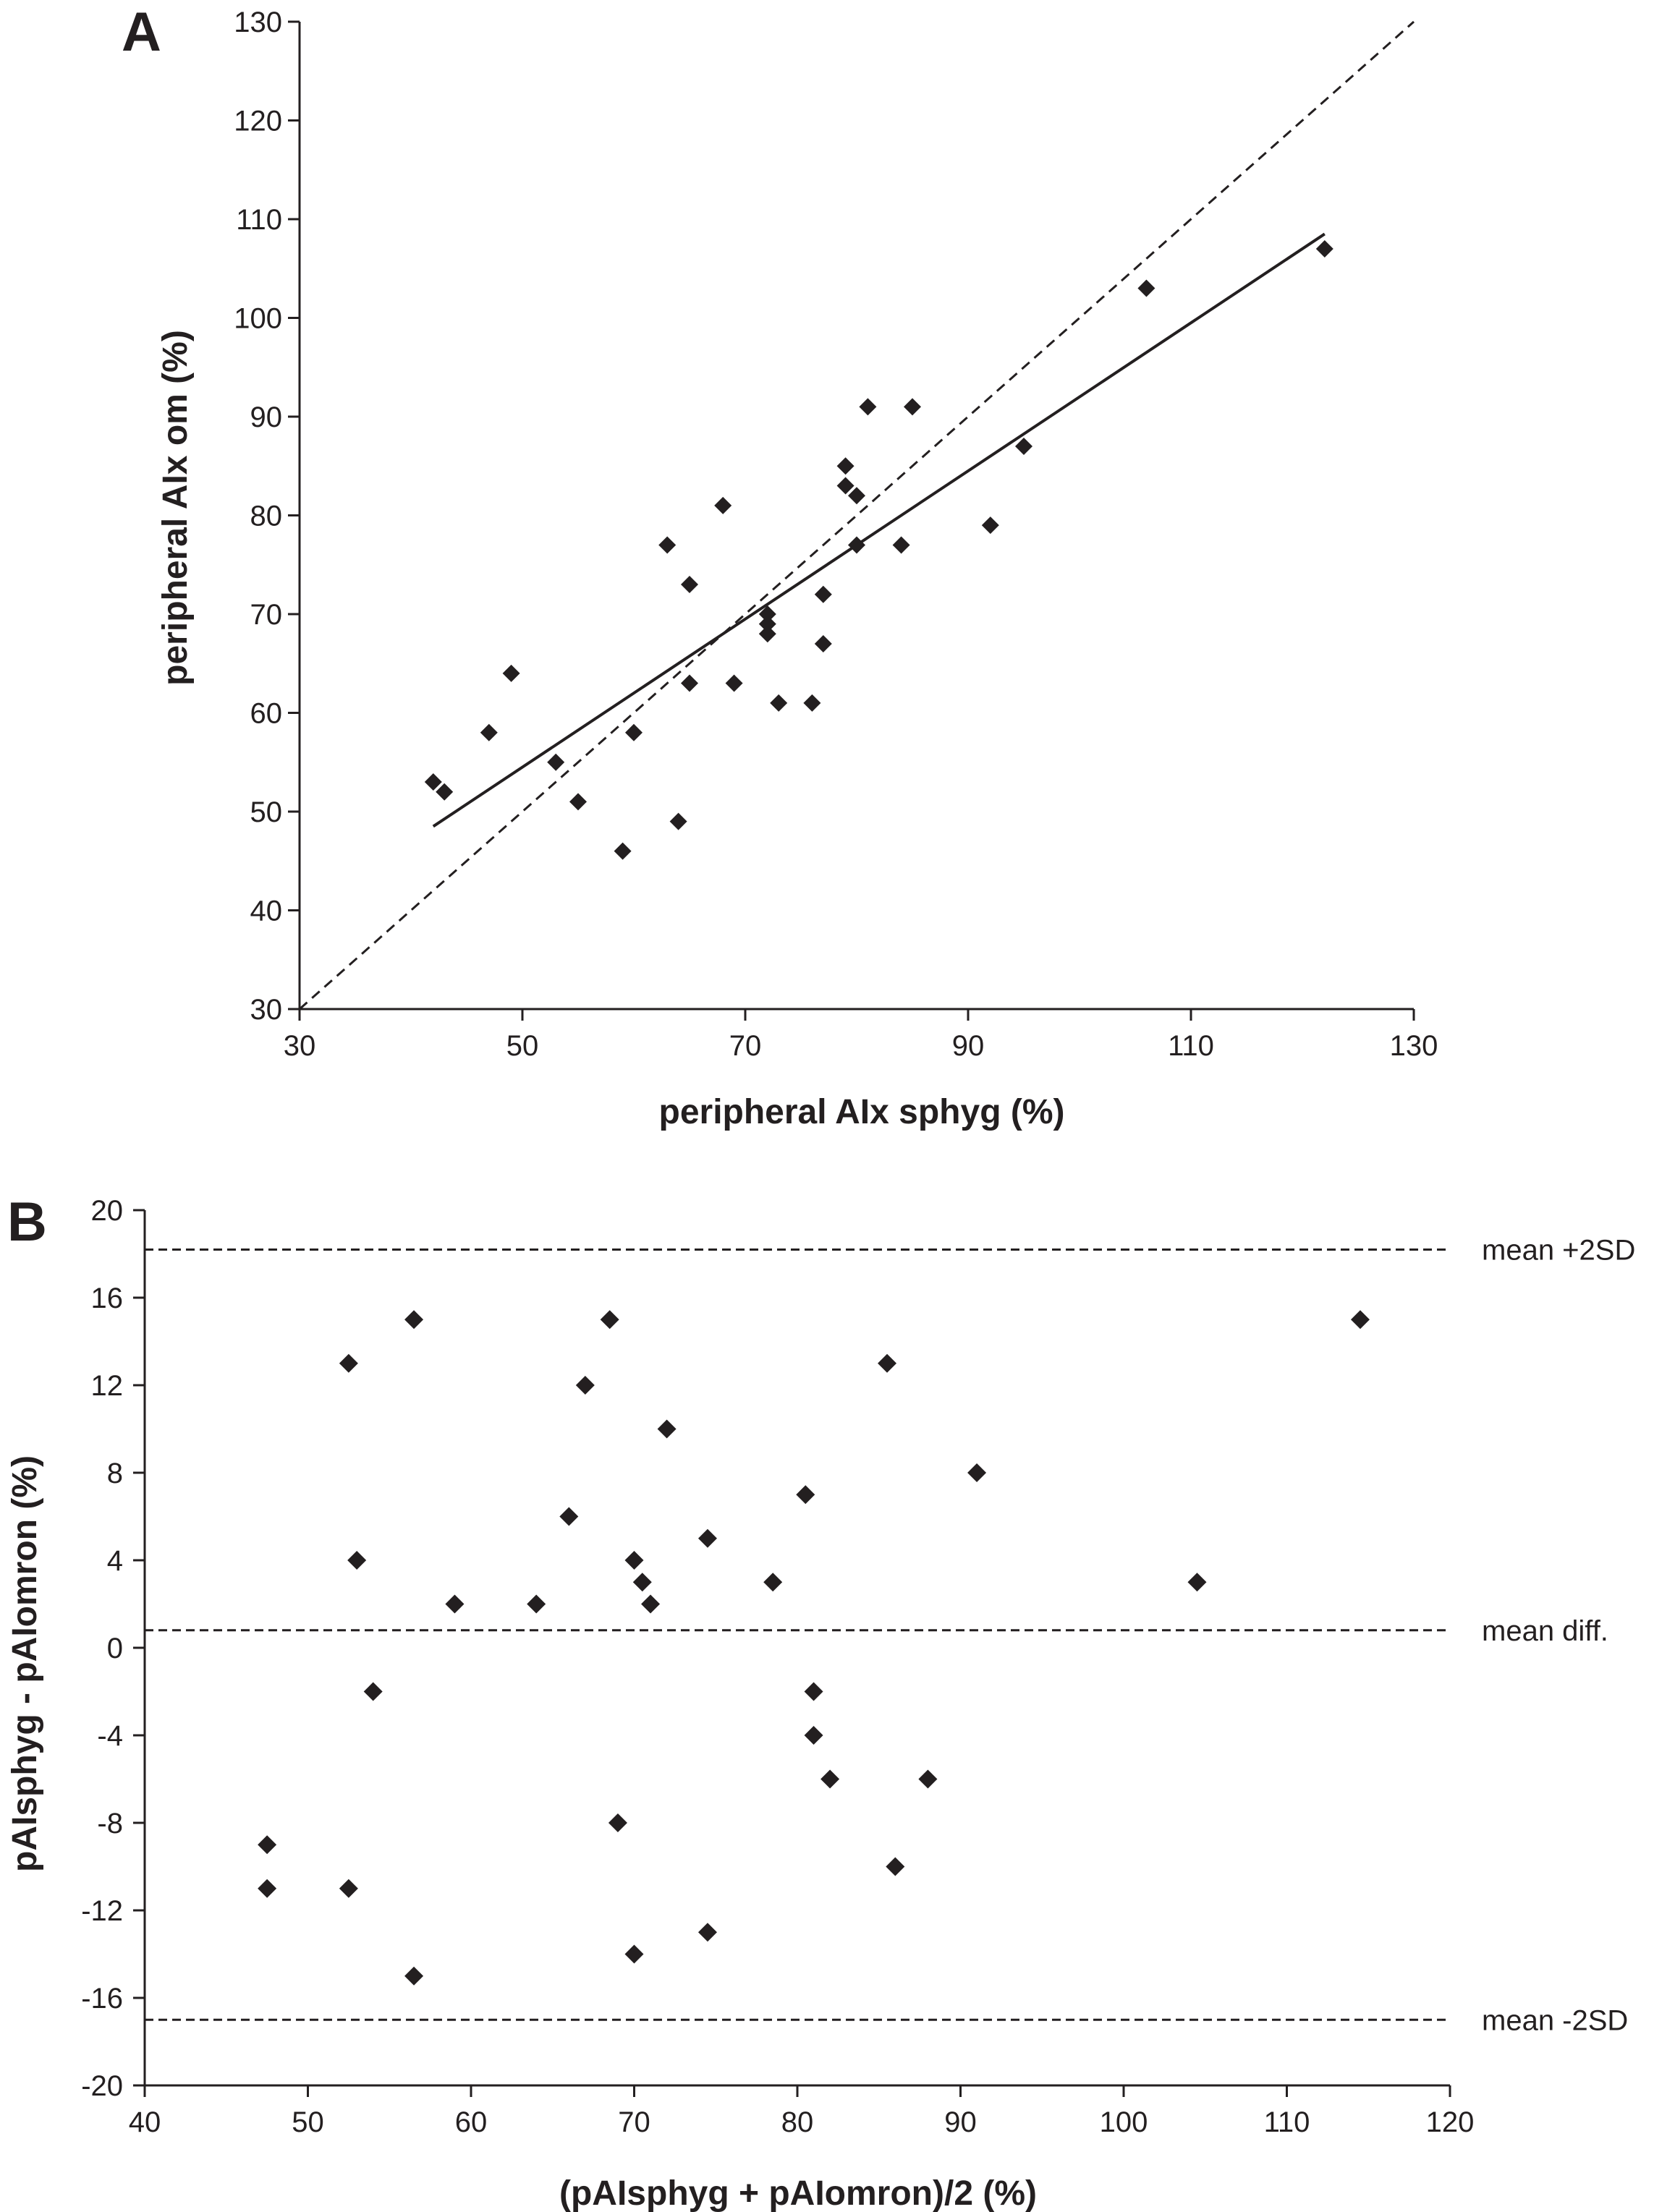  What do you see at coordinates (266, 417) in the screenshot?
I see `panel-a-y-tick-label: 90` at bounding box center [266, 417].